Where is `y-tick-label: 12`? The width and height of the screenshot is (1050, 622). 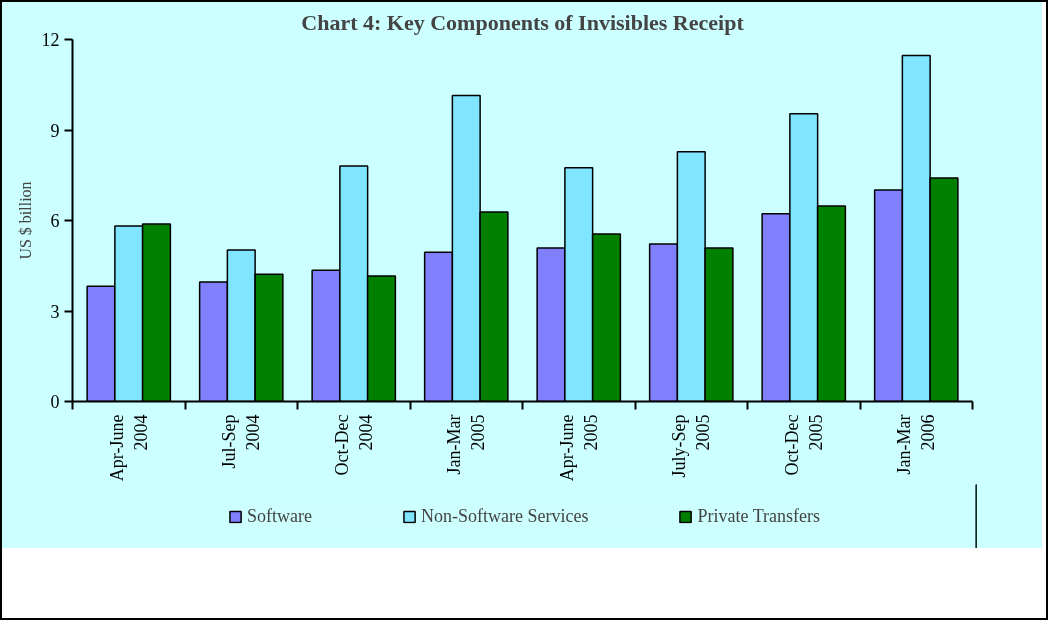
y-tick-label: 12 is located at coordinates (50, 40).